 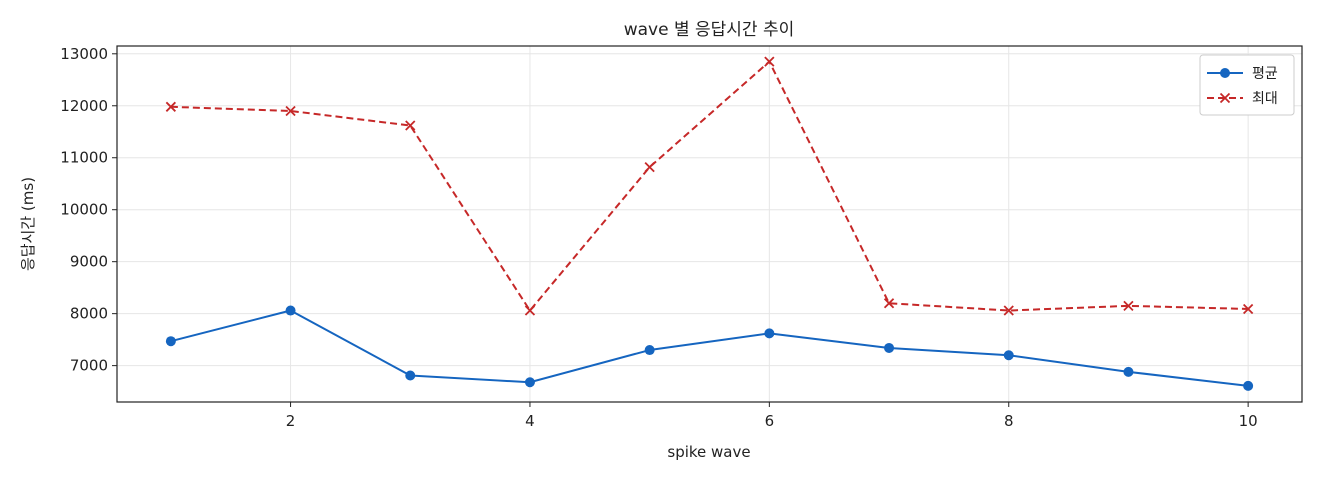 I want to click on y-axis-label: 응답시간 (ms), so click(x=28, y=224).